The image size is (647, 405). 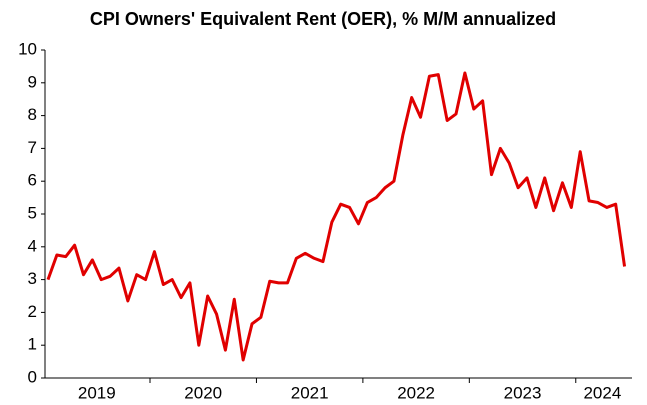 I want to click on y-tick-label: 3, so click(x=32, y=278).